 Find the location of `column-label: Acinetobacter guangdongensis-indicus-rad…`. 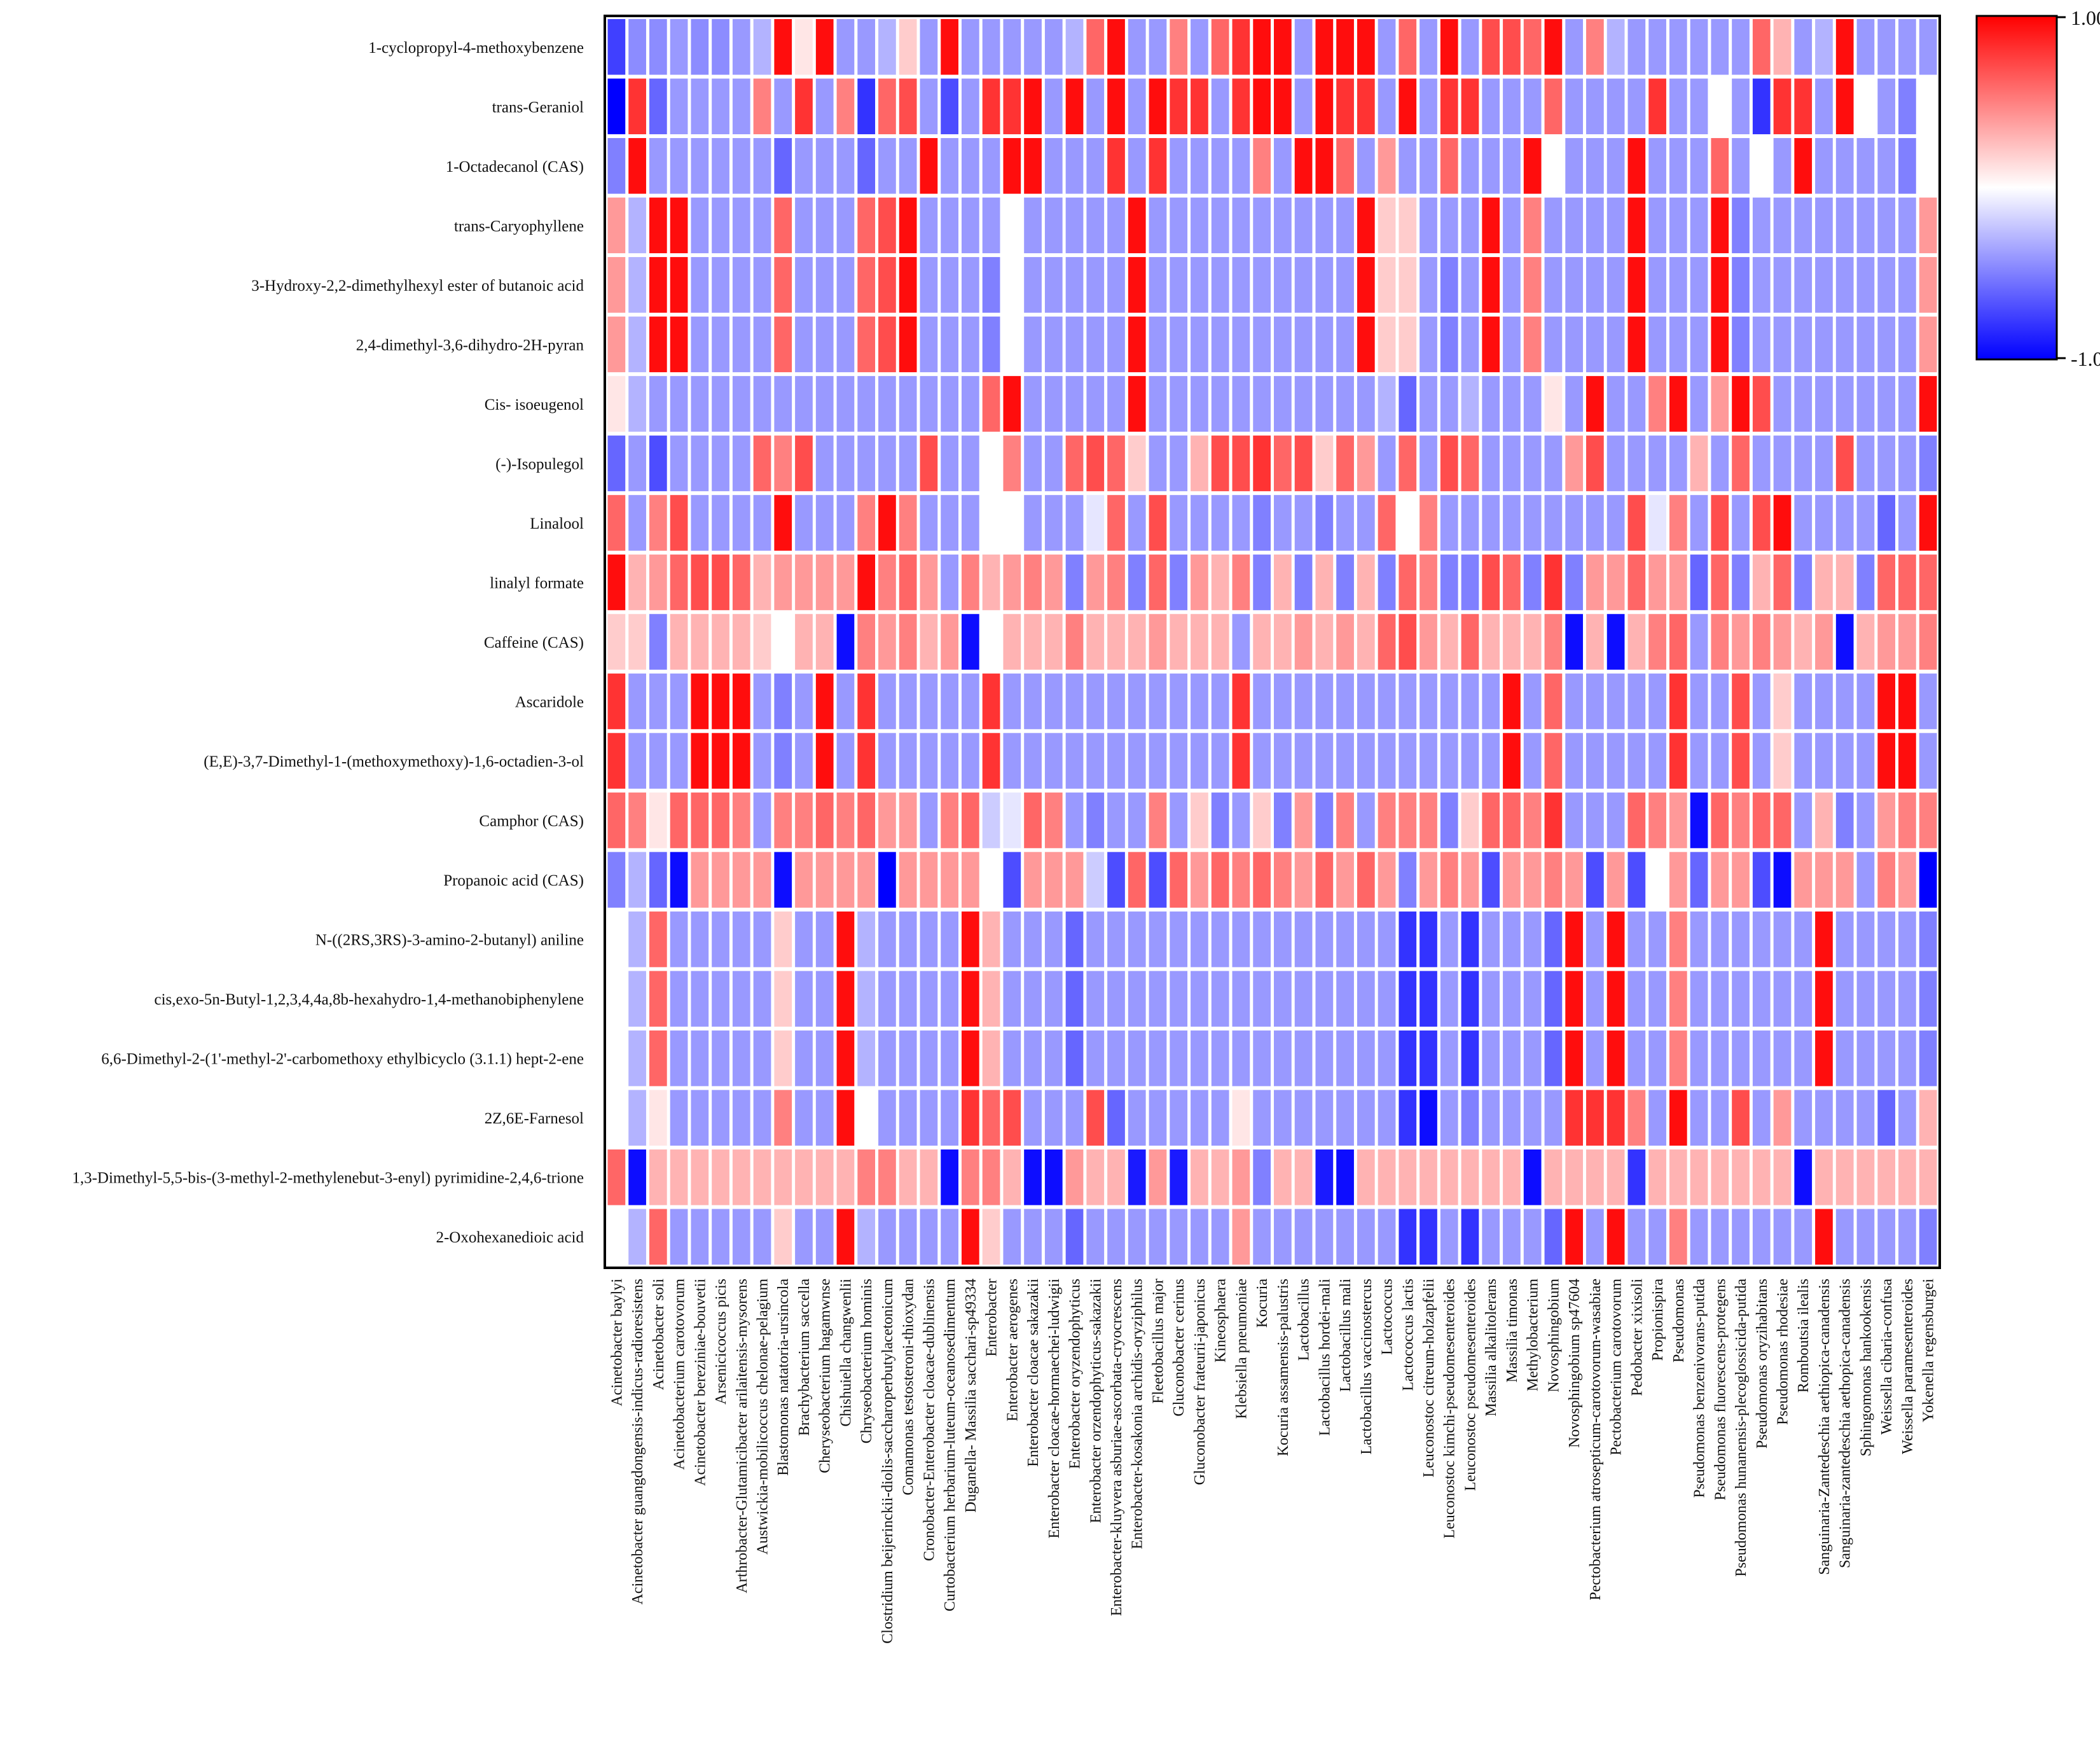

column-label: Acinetobacter guangdongensis-indicus-rad… is located at coordinates (638, 1442).